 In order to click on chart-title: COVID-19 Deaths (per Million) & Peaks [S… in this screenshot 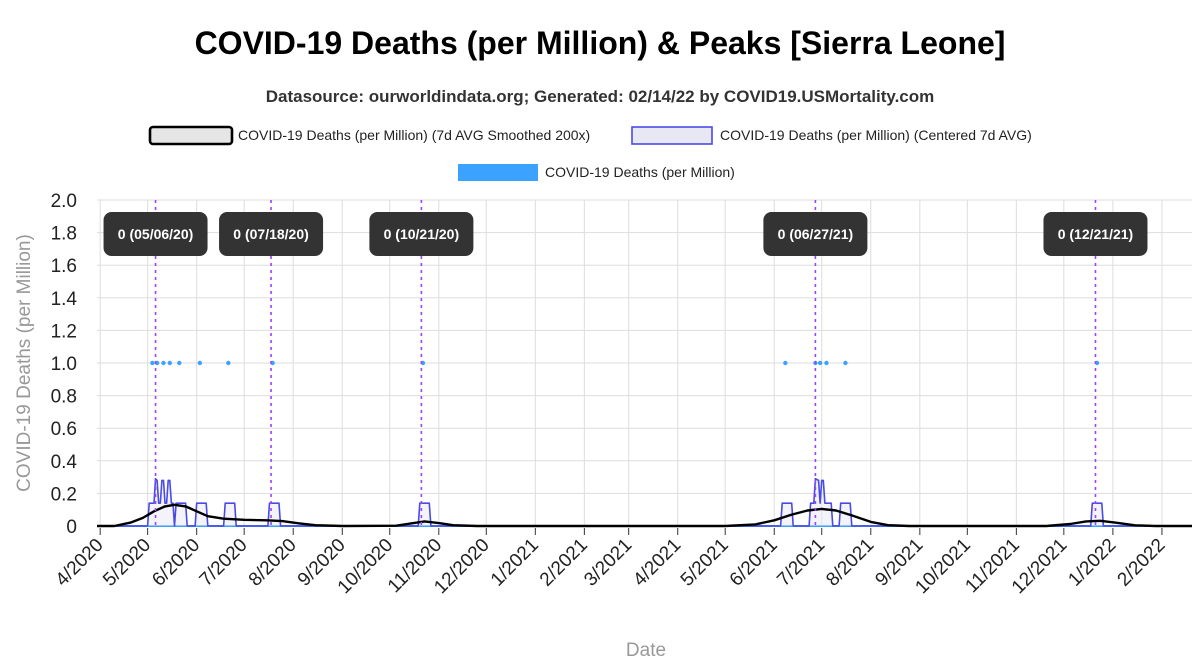, I will do `click(600, 43)`.